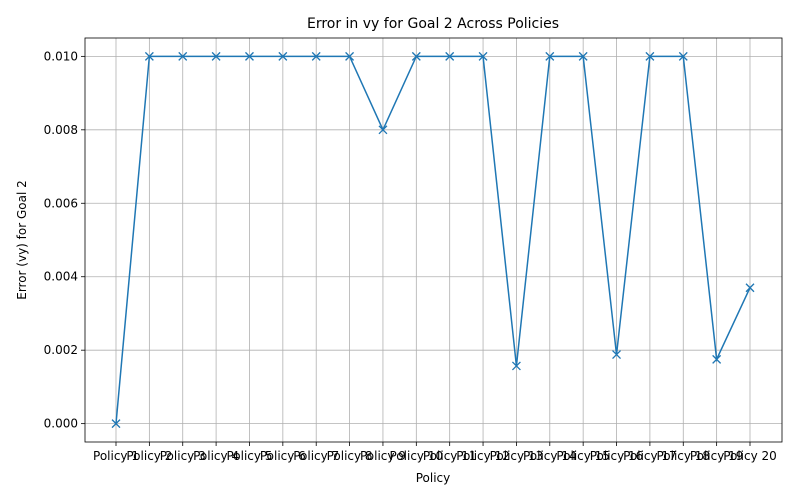 The image size is (800, 500). Describe the element at coordinates (116, 456) in the screenshot. I see `x-tick-label: Policy 1` at that location.